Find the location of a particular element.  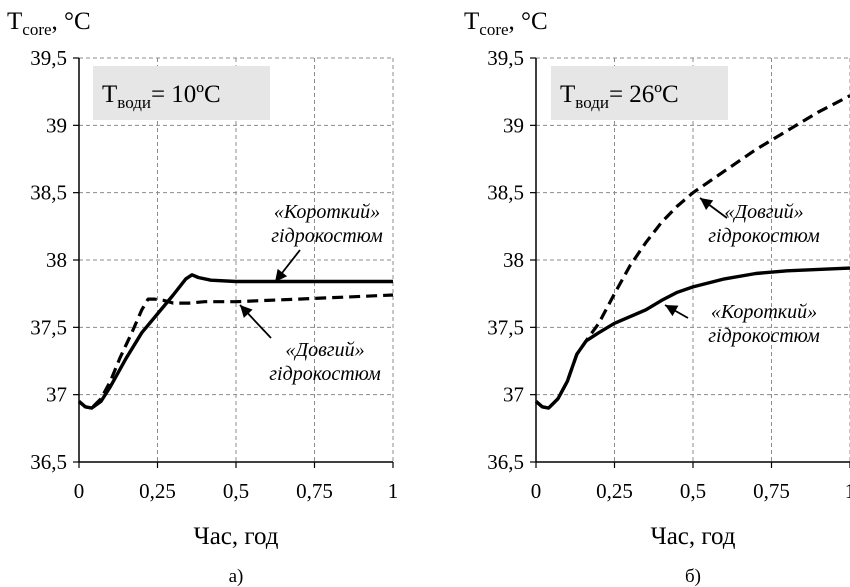

panel-label: а) is located at coordinates (236, 576).